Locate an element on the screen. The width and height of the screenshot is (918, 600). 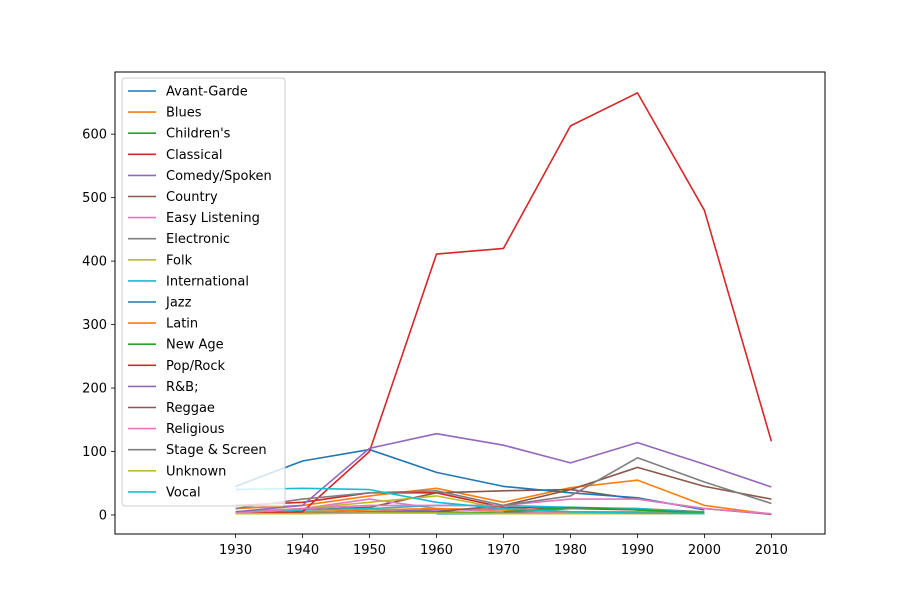
legend-entry: Blues is located at coordinates (165, 113).